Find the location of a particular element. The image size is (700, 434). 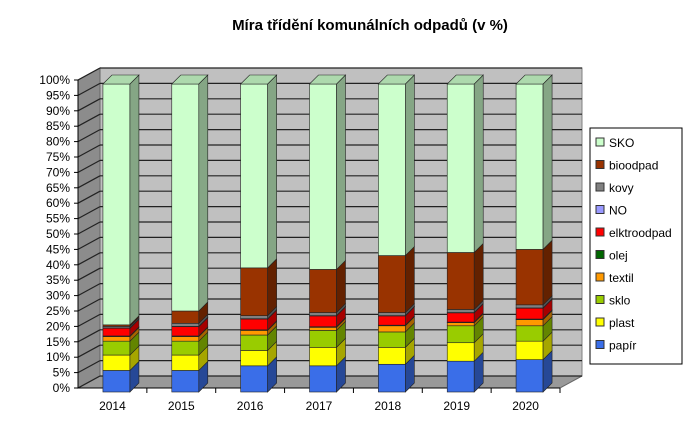

bar-segment-SKO-2018 is located at coordinates (396, 165).